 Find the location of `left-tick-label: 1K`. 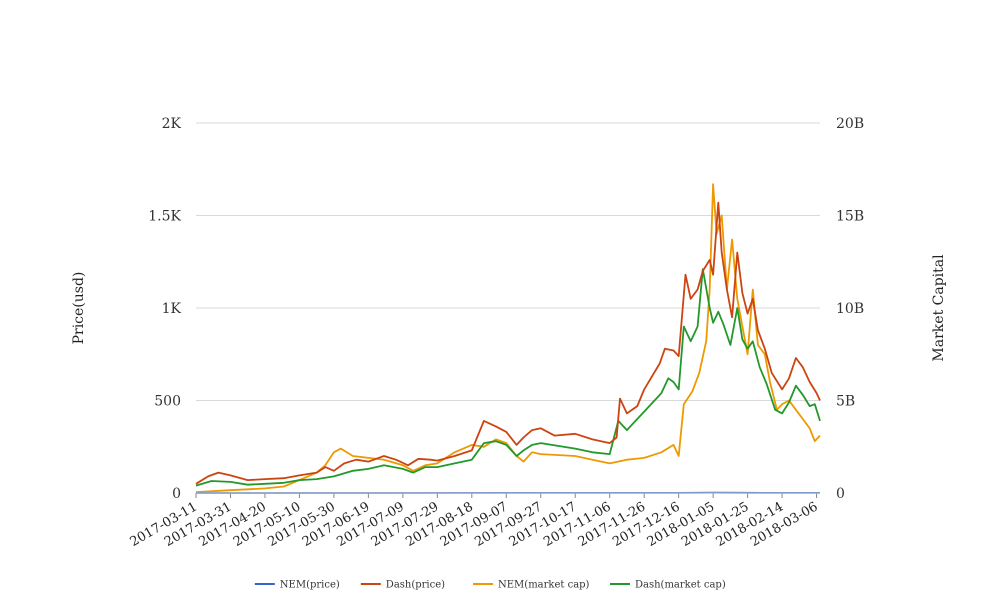

left-tick-label: 1K is located at coordinates (172, 309).